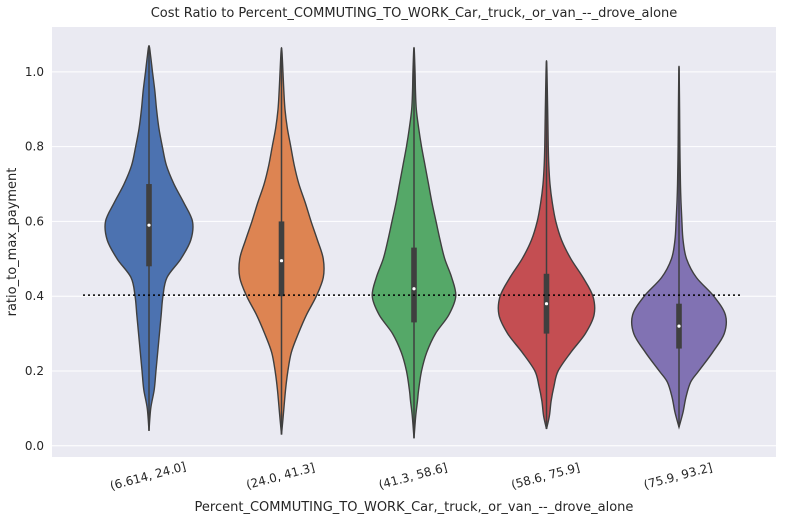 This screenshot has width=788, height=519. Describe the element at coordinates (34, 221) in the screenshot. I see `y-tick-label: 0.6` at that location.